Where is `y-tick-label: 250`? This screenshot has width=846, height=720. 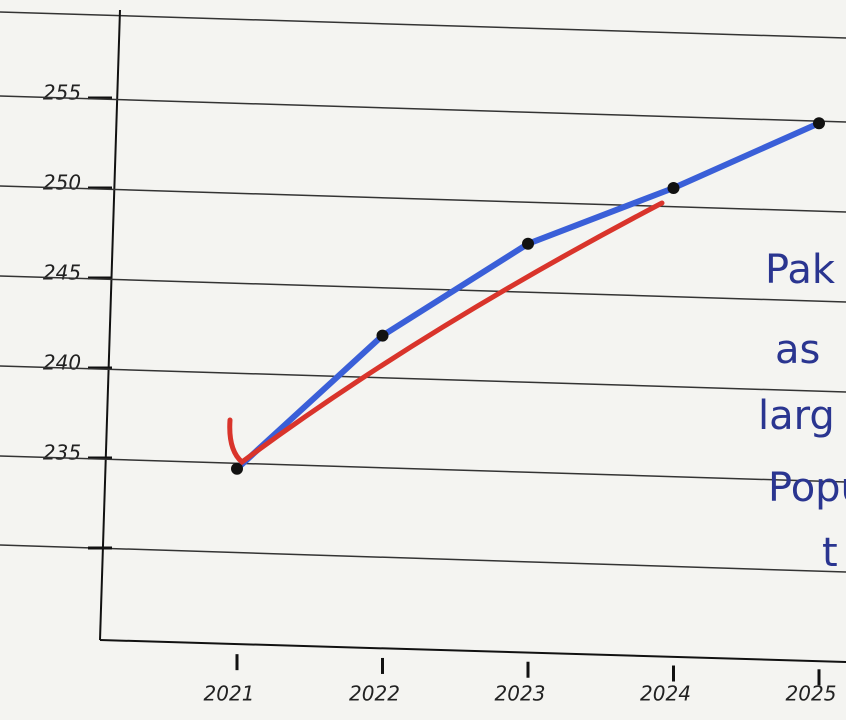 y-tick-label: 250 is located at coordinates (62, 183).